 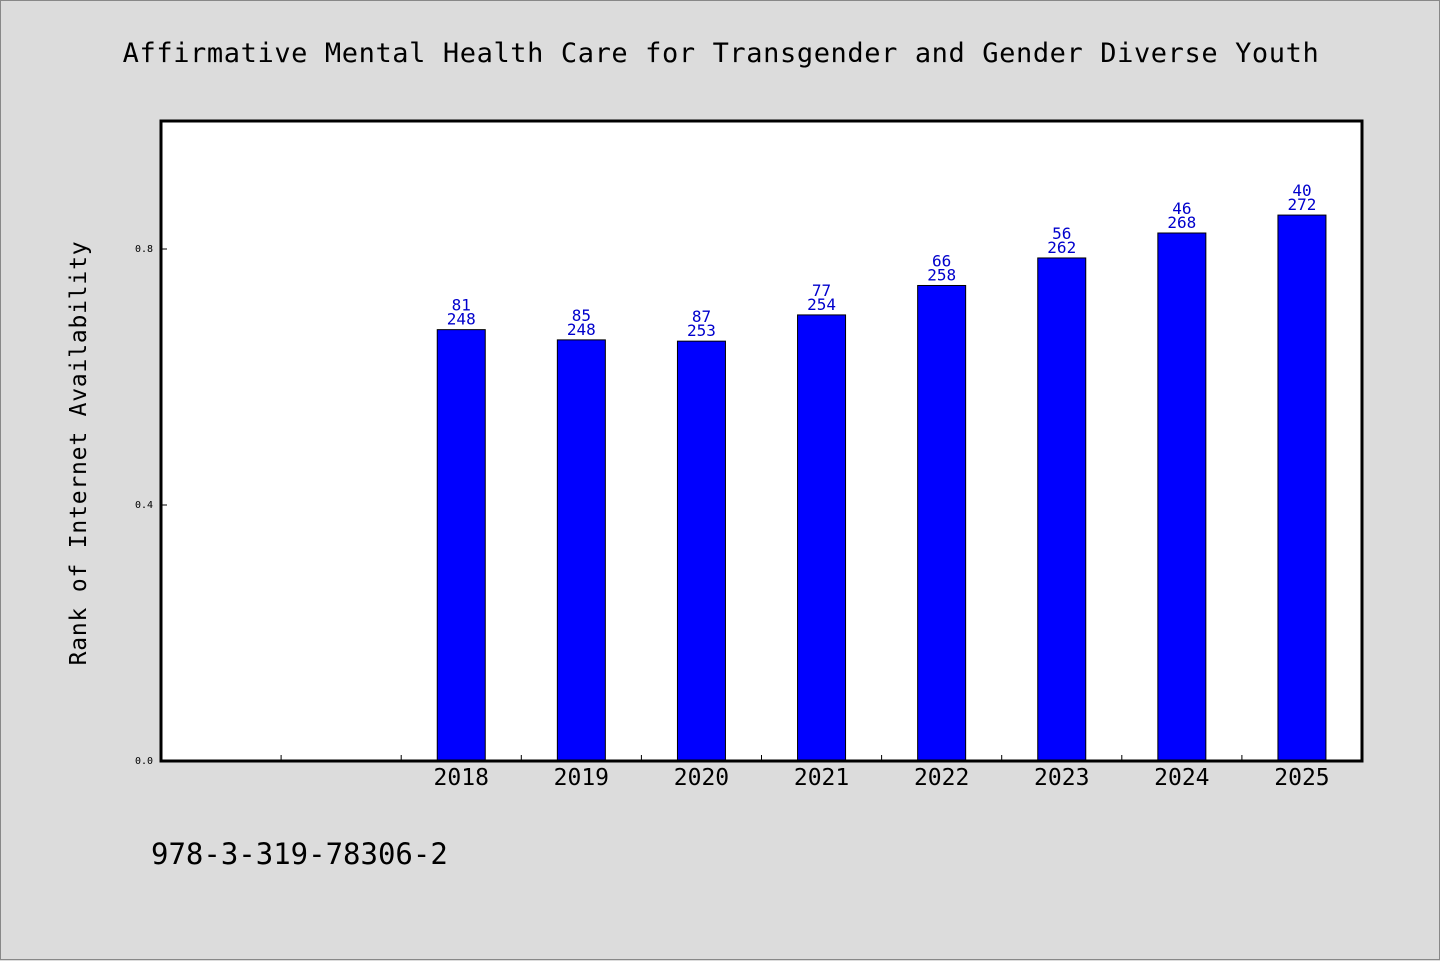 I want to click on y-tick-label: 0.8, so click(x=144, y=249).